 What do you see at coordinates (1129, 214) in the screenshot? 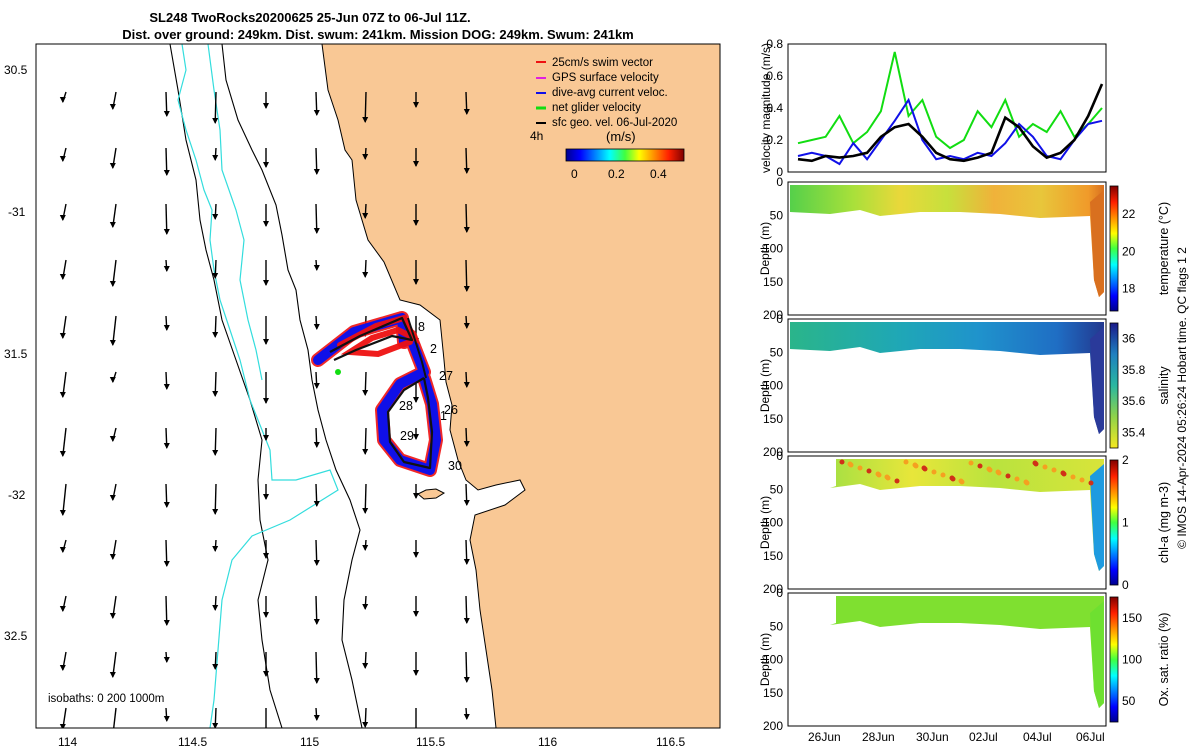
I see `colorbar-tick: 22` at bounding box center [1129, 214].